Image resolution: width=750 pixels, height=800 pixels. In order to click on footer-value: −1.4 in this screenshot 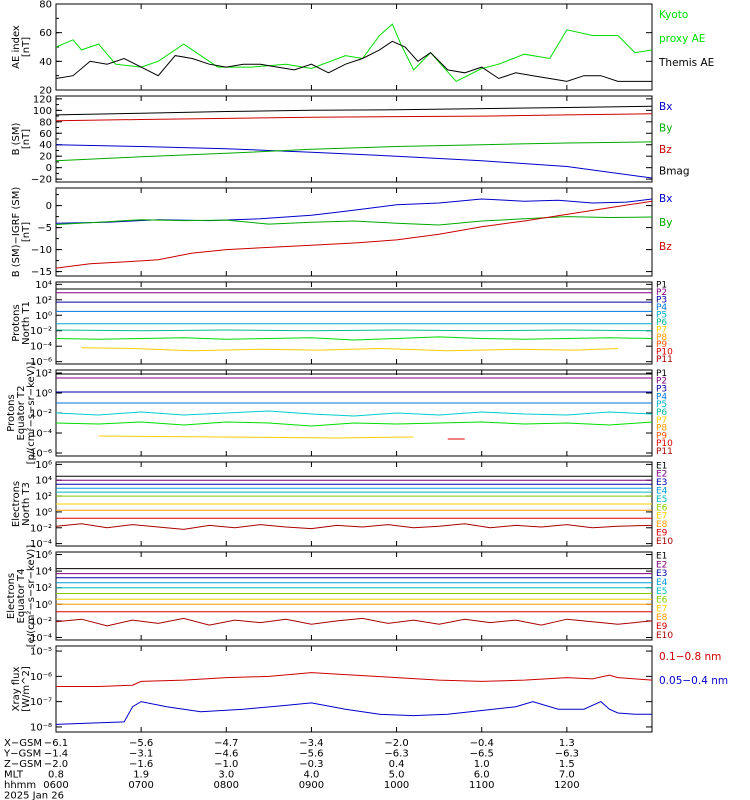, I will do `click(56, 754)`.